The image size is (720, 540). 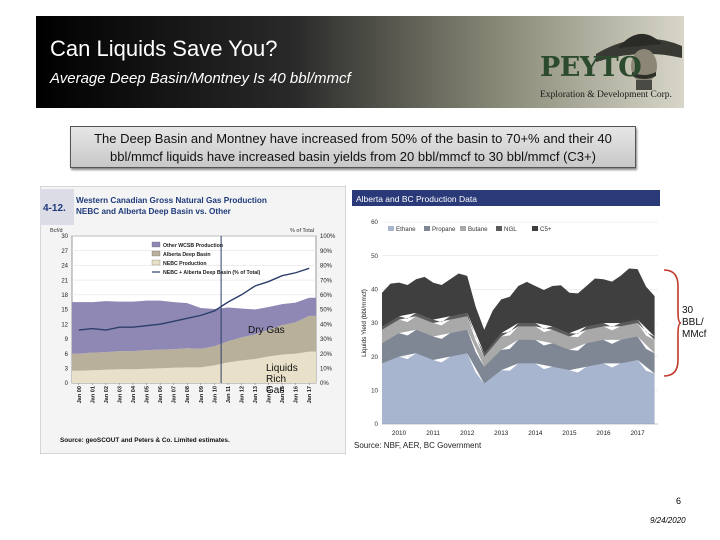 What do you see at coordinates (120, 394) in the screenshot?
I see `x-tick-label: Jan 03` at bounding box center [120, 394].